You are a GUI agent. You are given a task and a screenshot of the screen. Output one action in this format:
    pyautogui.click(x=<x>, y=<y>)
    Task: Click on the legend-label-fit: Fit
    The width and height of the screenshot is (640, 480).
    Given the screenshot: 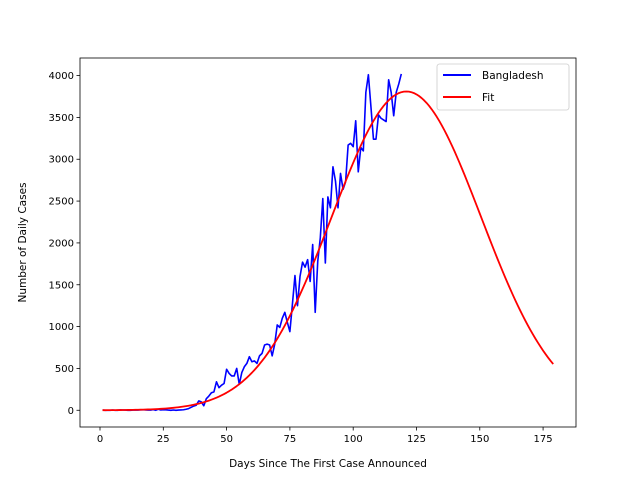 What is the action you would take?
    pyautogui.click(x=488, y=98)
    